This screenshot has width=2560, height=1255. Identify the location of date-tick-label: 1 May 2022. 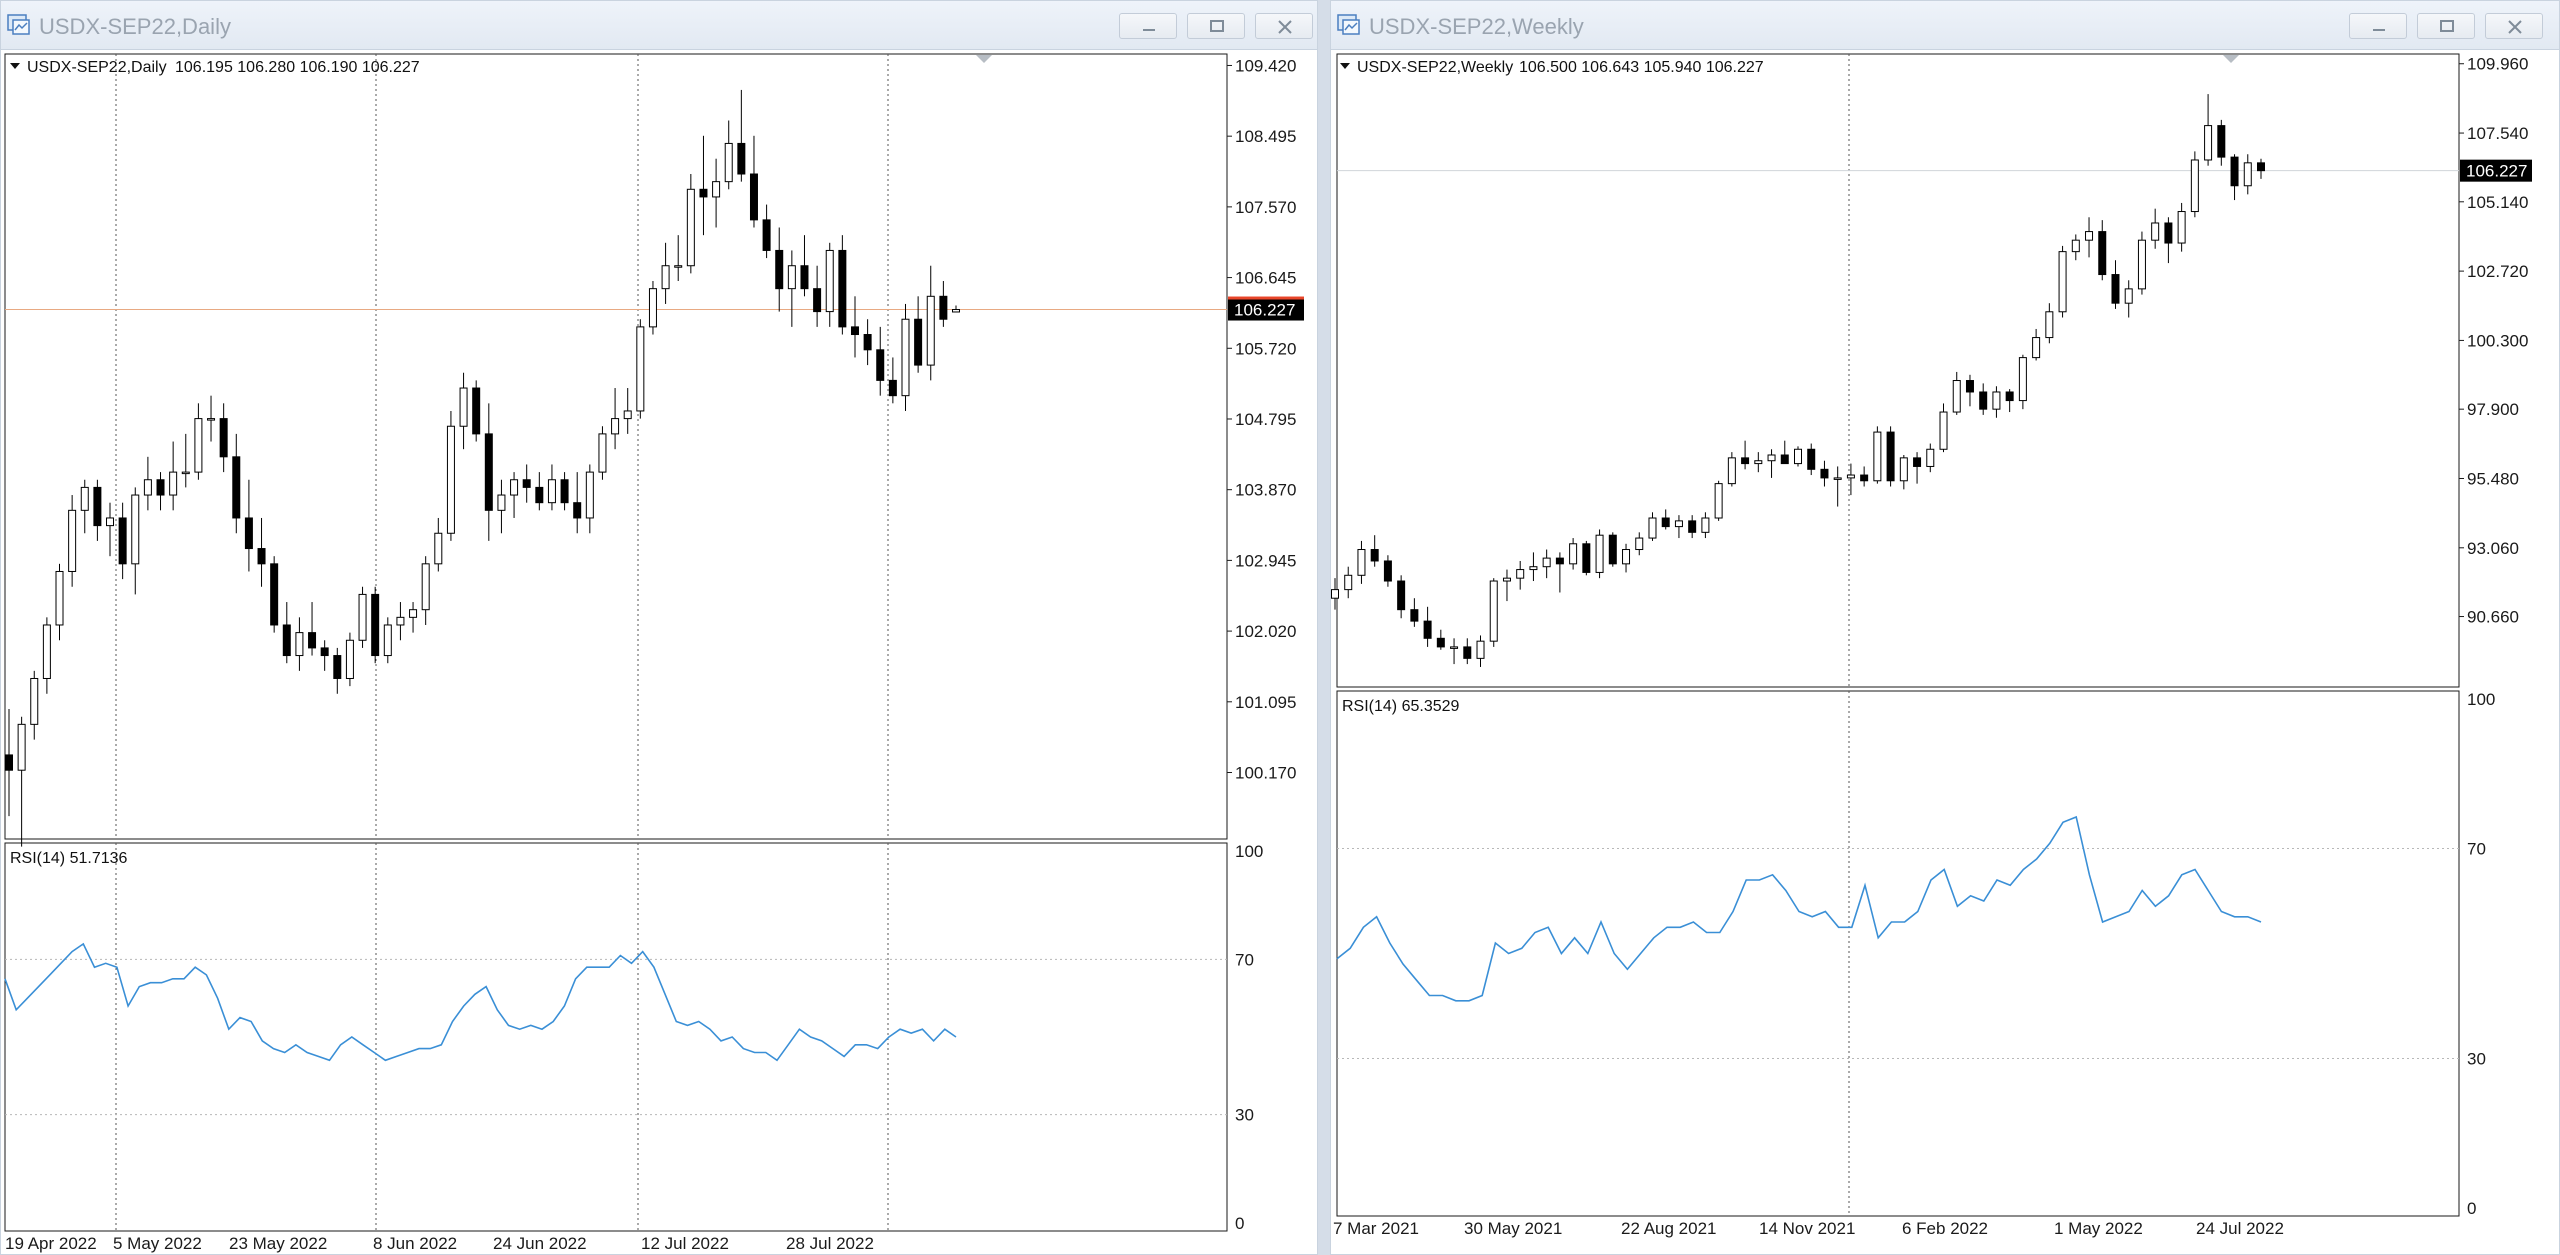
(2098, 1228).